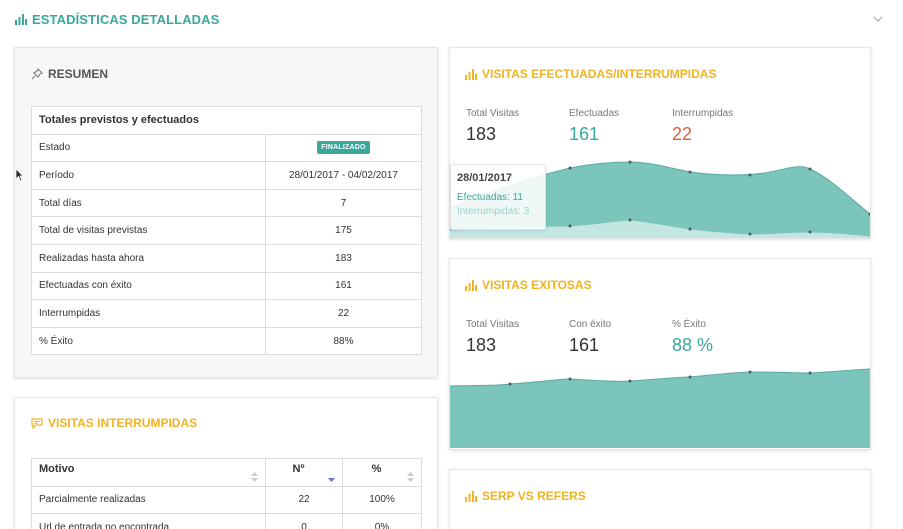 The image size is (903, 529). Describe the element at coordinates (343, 203) in the screenshot. I see `row-value: 7` at that location.